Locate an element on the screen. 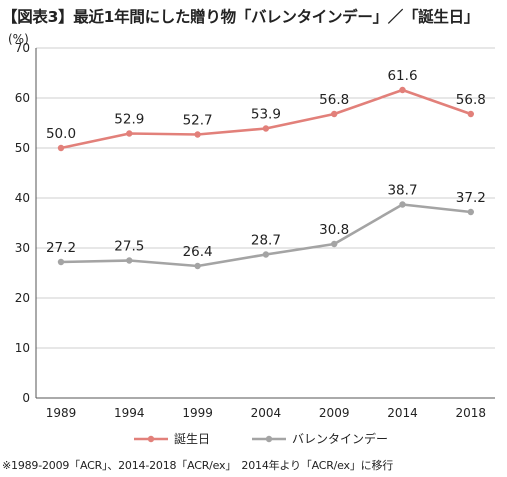  y-tick-label: 0 is located at coordinates (26, 398).